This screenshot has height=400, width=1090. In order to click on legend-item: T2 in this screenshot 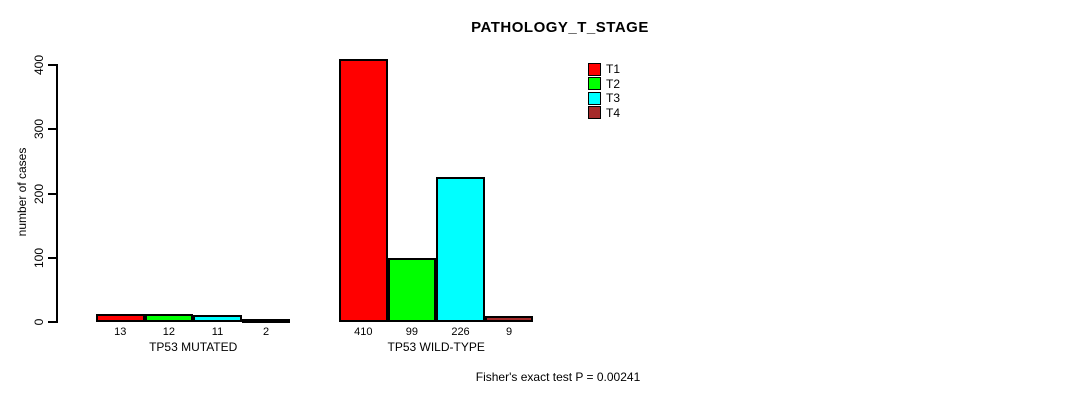, I will do `click(604, 83)`.